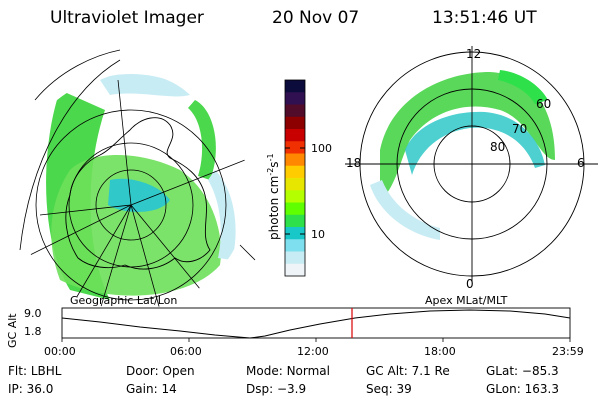 This screenshot has height=400, width=600. I want to click on oval-green, so click(467, 136).